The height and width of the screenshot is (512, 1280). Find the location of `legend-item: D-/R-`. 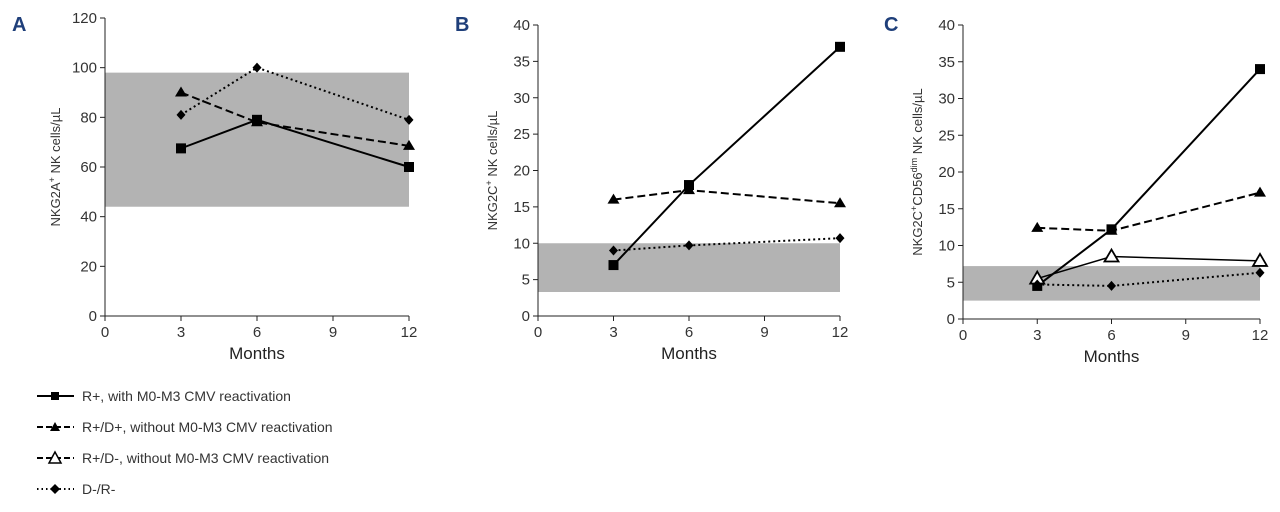

legend-item: D-/R- is located at coordinates (184, 488).